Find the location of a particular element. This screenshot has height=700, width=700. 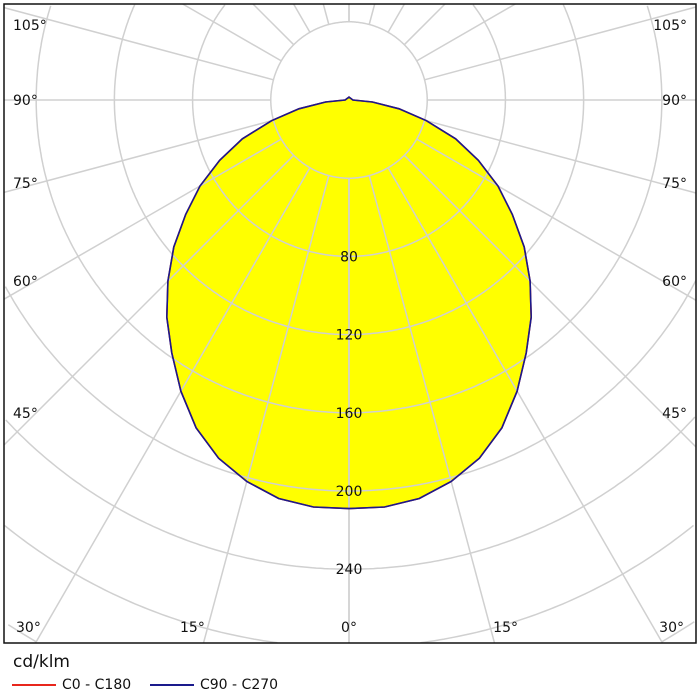

legend-label: C90 - C270 is located at coordinates (239, 685).